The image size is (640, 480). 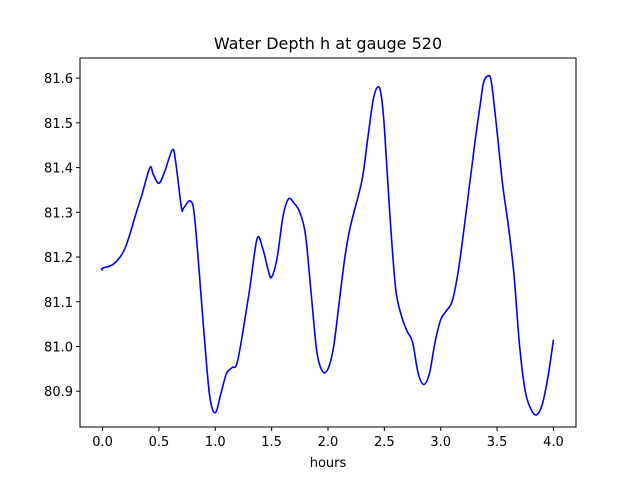 I want to click on y-tick-label: 81.2, so click(x=58, y=258).